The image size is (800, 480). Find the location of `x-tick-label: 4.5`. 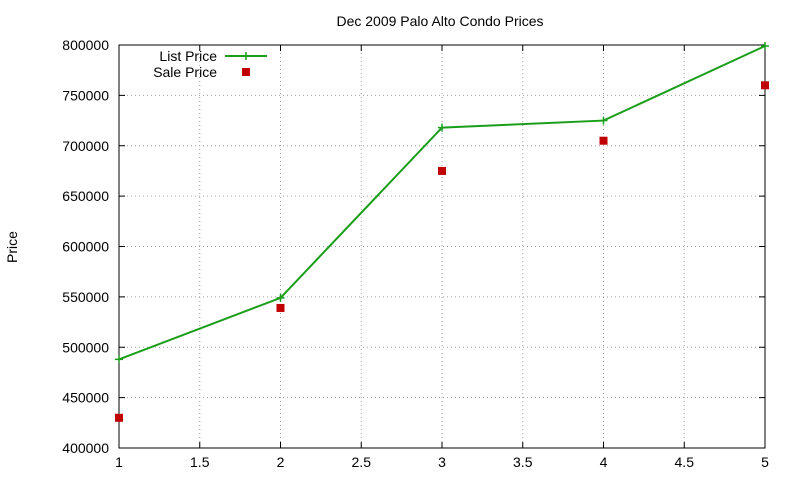

x-tick-label: 4.5 is located at coordinates (685, 462).